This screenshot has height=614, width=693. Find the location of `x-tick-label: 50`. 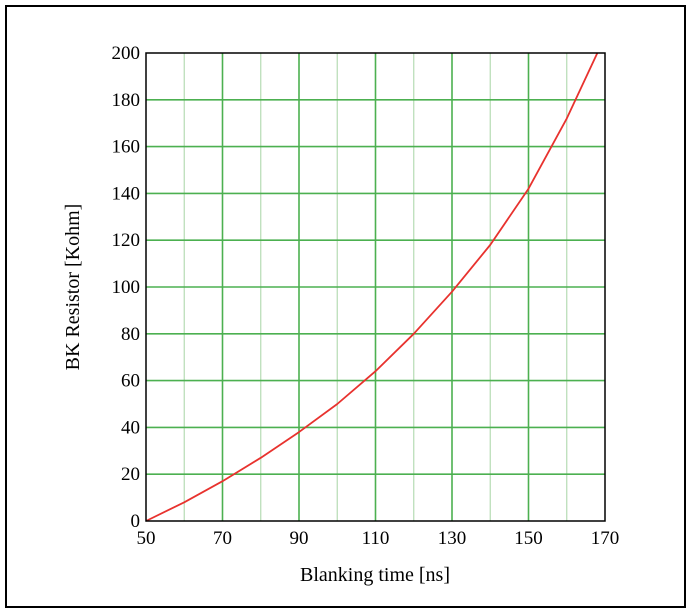

x-tick-label: 50 is located at coordinates (146, 538).